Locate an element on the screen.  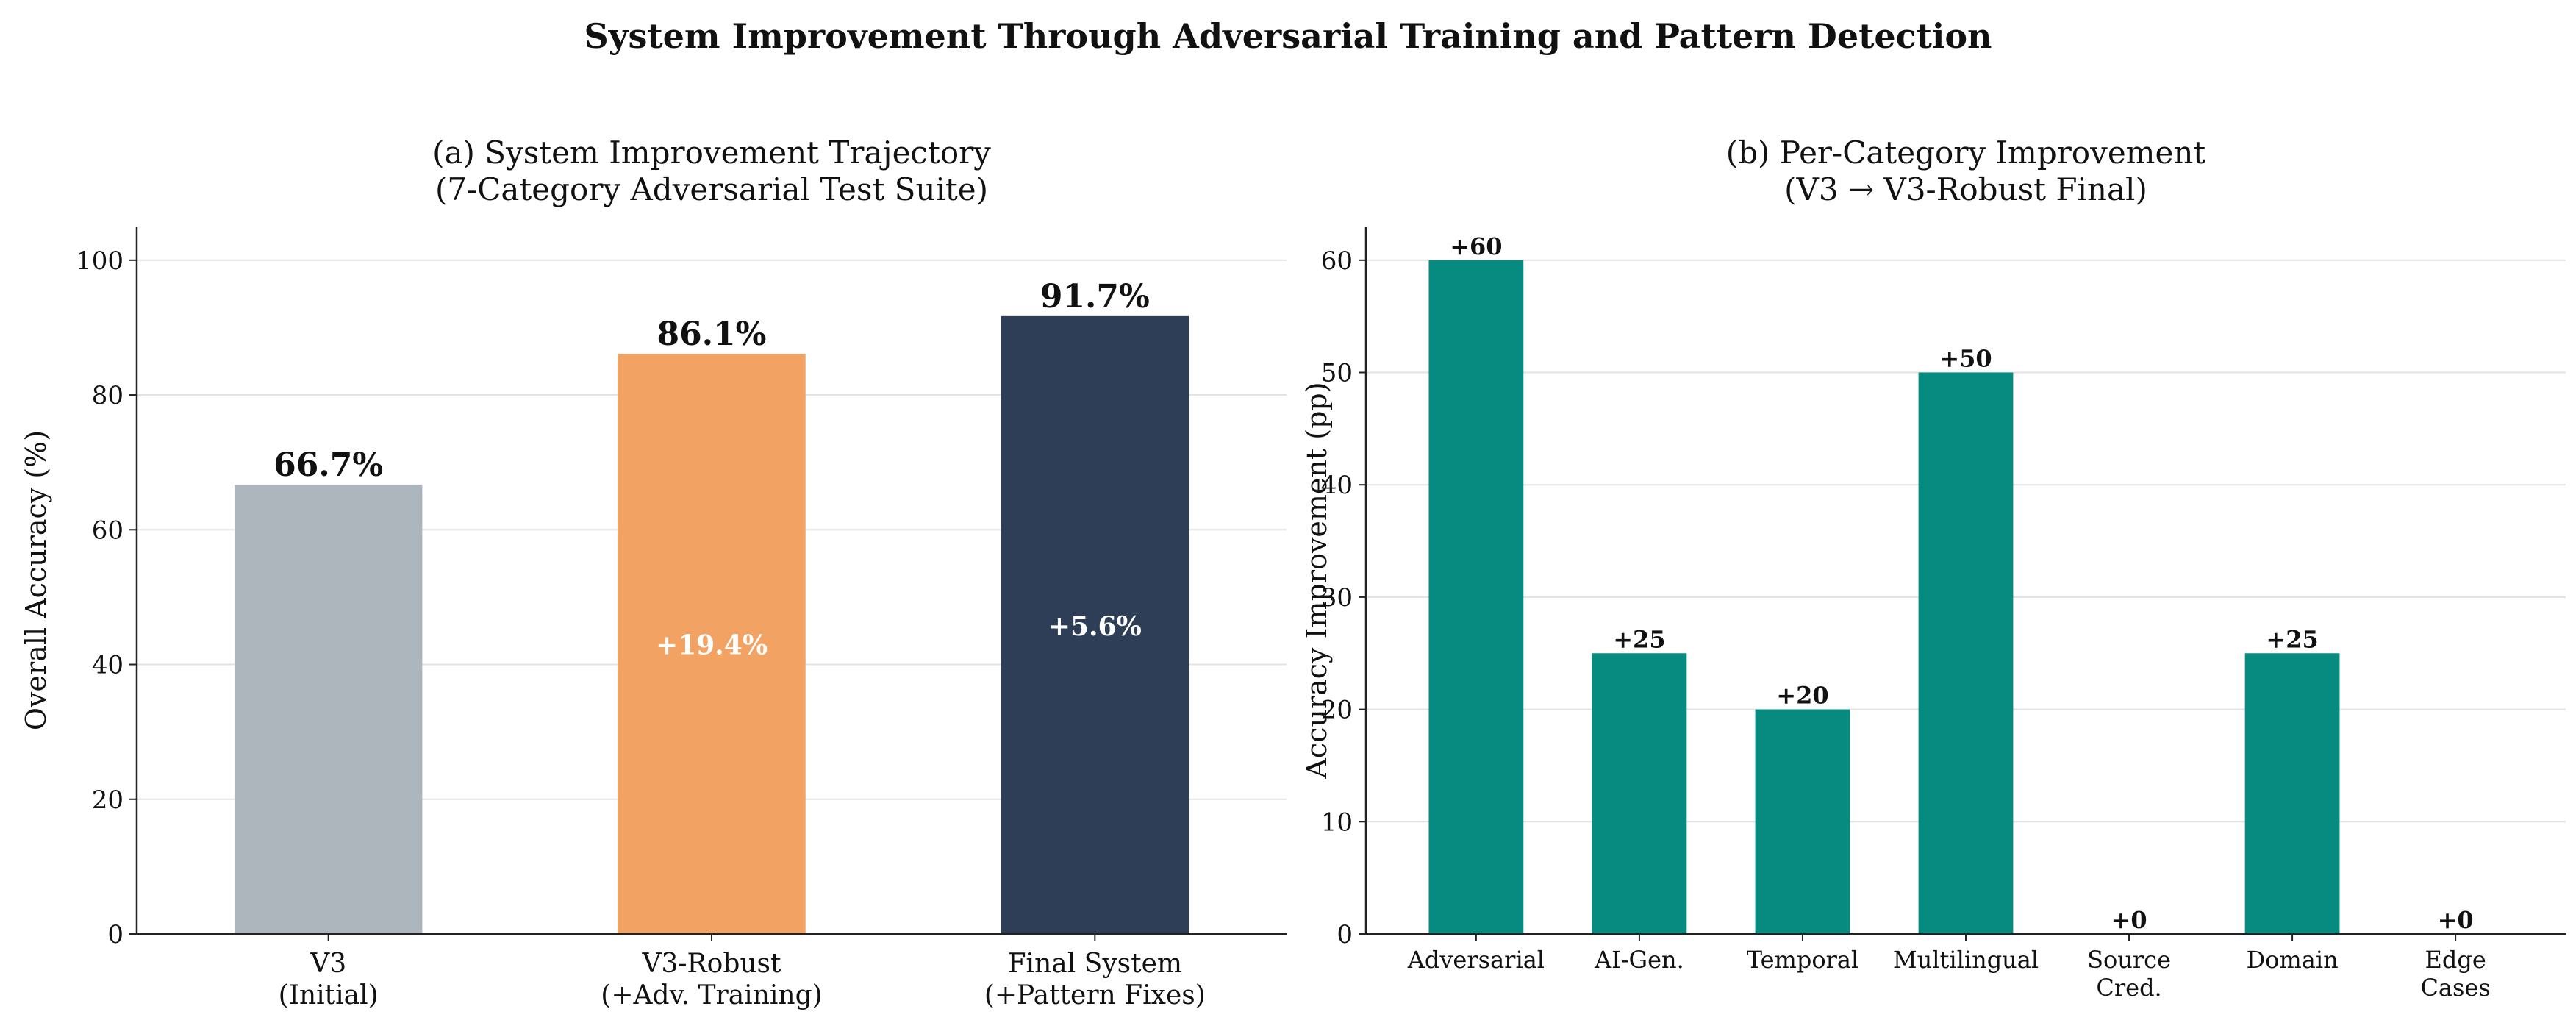
chart1-x-tick-label: Final System (+Pattern Fixes) is located at coordinates (1095, 979).